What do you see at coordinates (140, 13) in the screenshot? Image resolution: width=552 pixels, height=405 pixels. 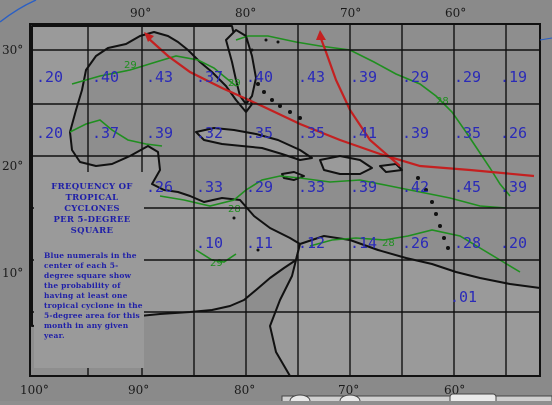 I see `lon-label-top: 90°` at bounding box center [140, 13].